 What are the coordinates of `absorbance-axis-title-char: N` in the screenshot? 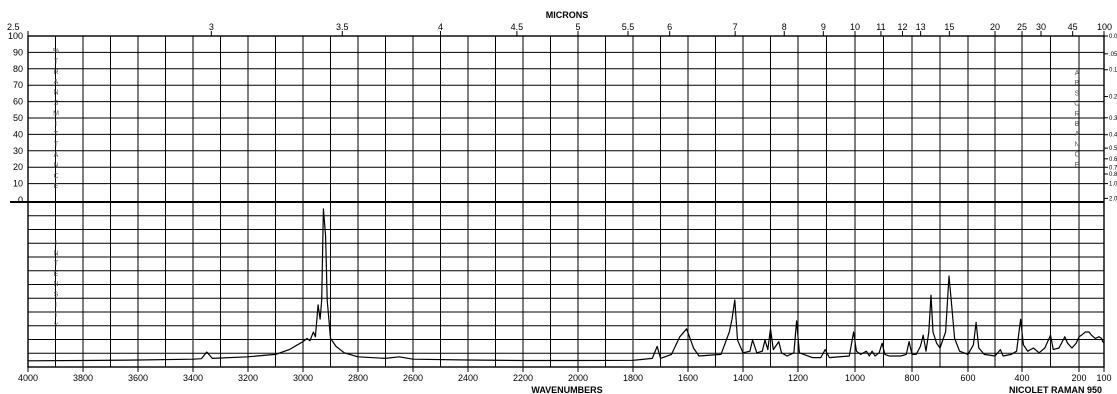 It's located at (1076, 144).